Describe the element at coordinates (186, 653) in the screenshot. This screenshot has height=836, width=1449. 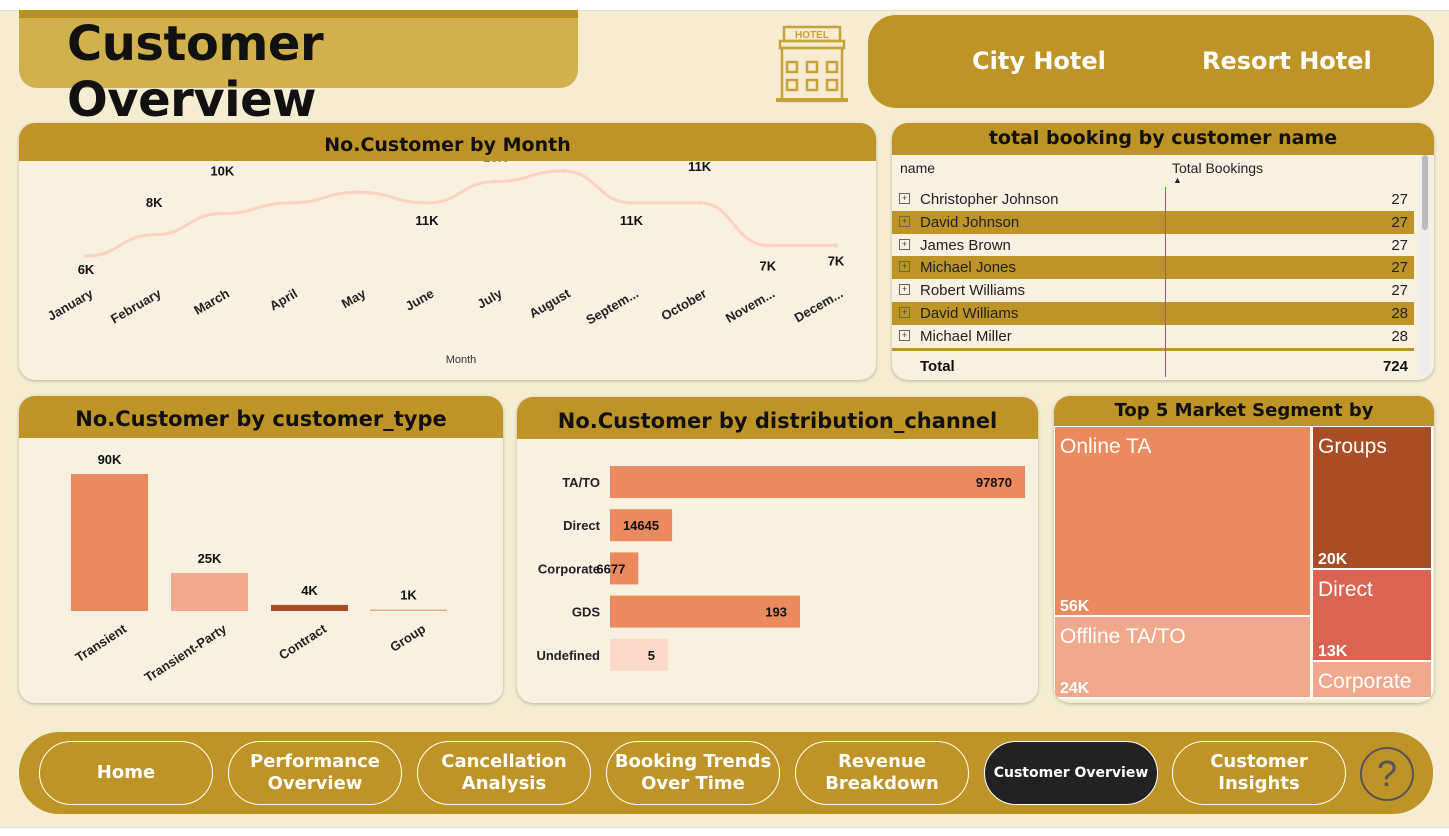
I see `customer-type-tick-label: Transient-Party` at that location.